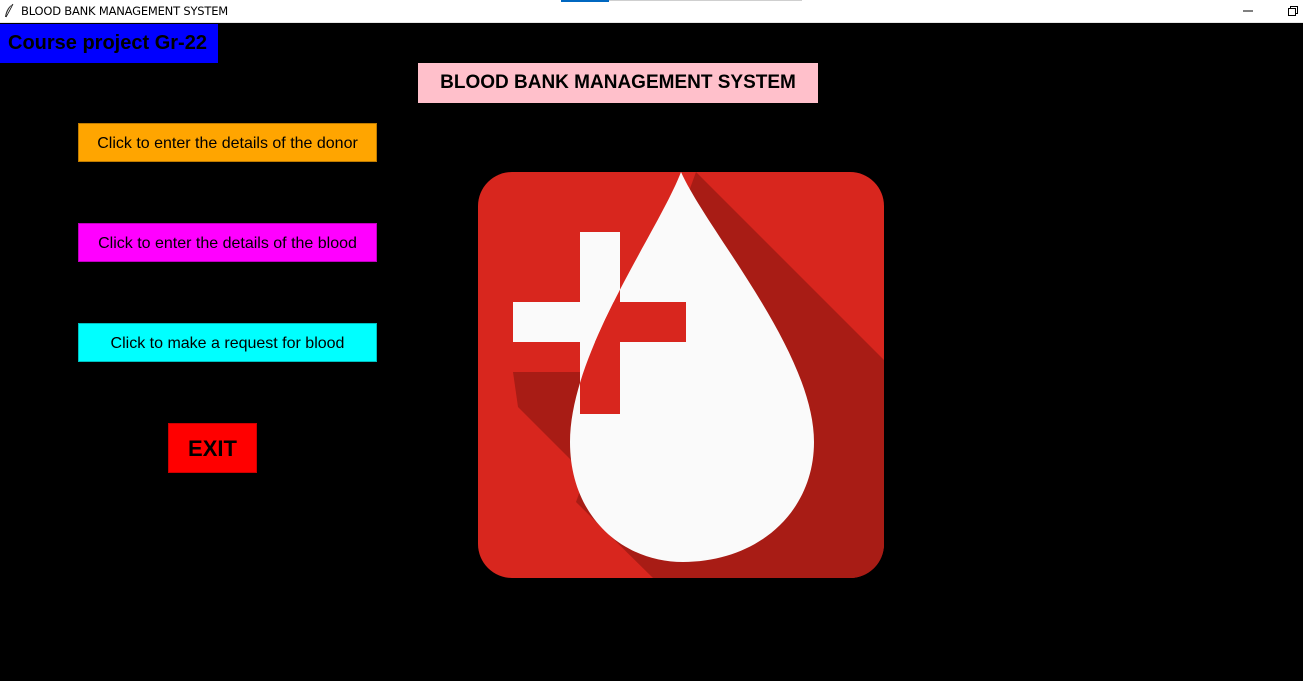 The width and height of the screenshot is (1303, 681). I want to click on taskbar-accent, so click(585, 1).